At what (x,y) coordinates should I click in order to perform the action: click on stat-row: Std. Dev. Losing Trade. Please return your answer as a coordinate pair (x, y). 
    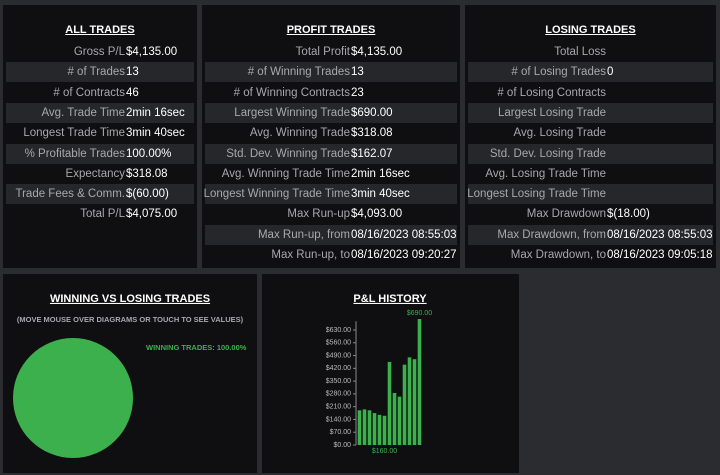
    Looking at the image, I should click on (590, 153).